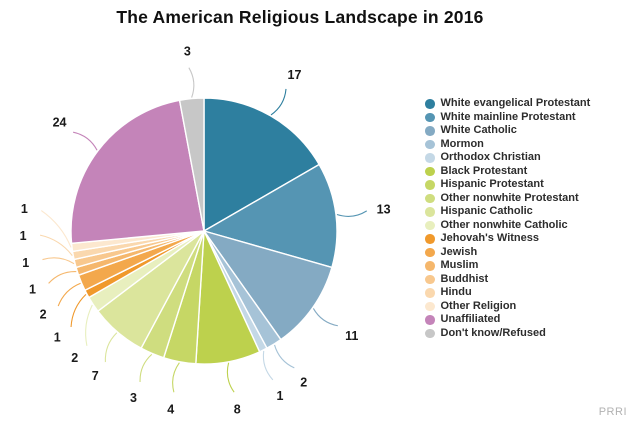  I want to click on legend-item-7: Other nonwhite Protestant, so click(507, 199).